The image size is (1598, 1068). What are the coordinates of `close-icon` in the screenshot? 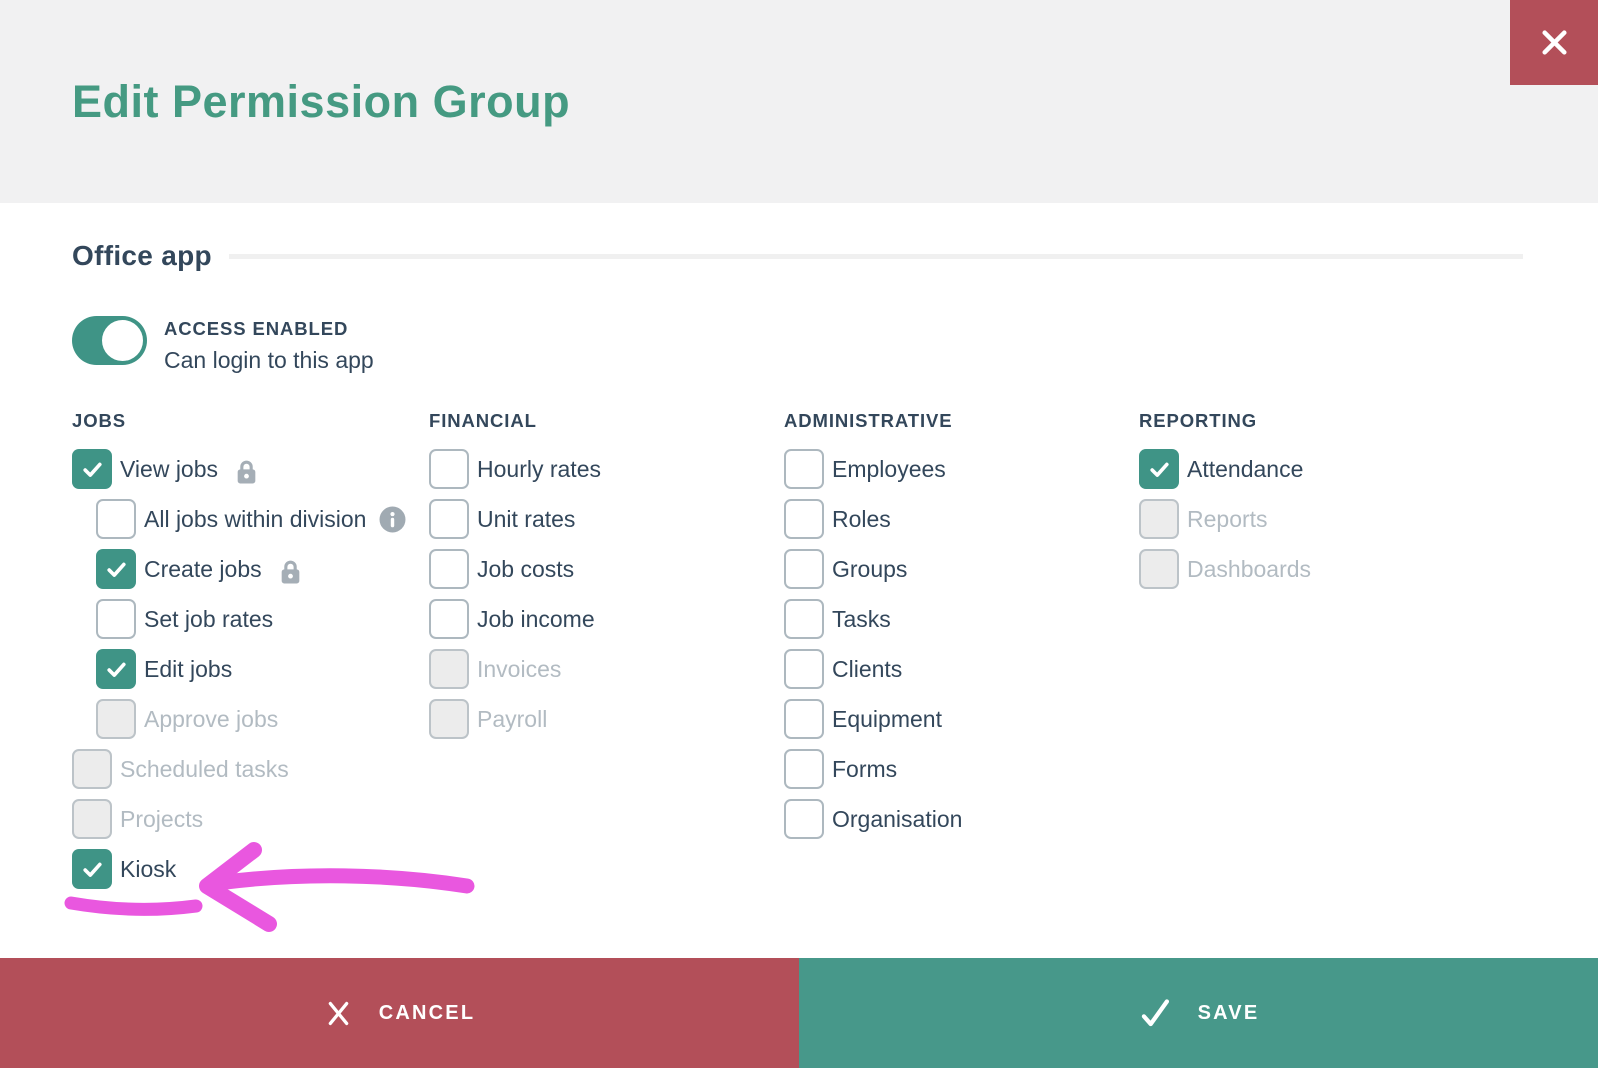 It's located at (1554, 42).